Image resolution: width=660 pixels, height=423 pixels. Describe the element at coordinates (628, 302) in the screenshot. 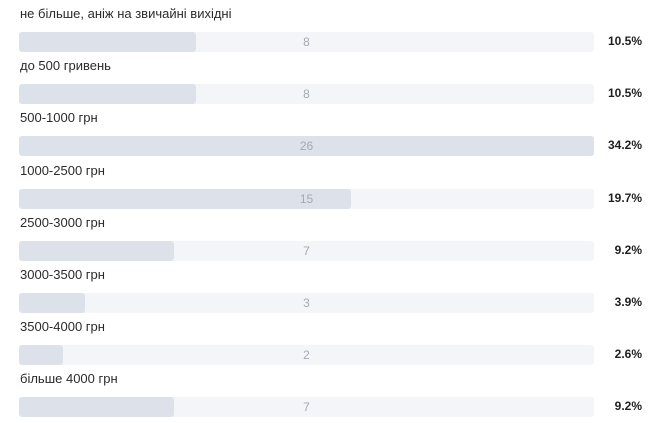

I see `percentage-label: 3.9%` at that location.